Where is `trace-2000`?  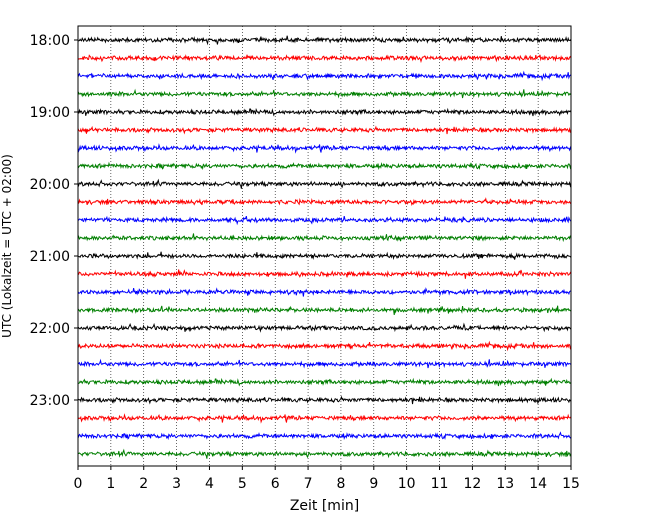
trace-2000 is located at coordinates (324, 183).